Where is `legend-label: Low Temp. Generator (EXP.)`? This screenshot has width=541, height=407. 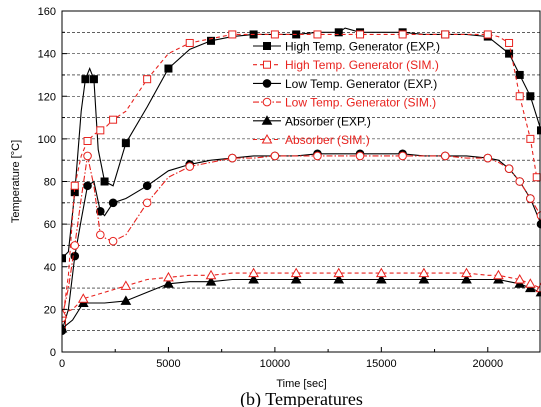
legend-label: Low Temp. Generator (EXP.) is located at coordinates (361, 84).